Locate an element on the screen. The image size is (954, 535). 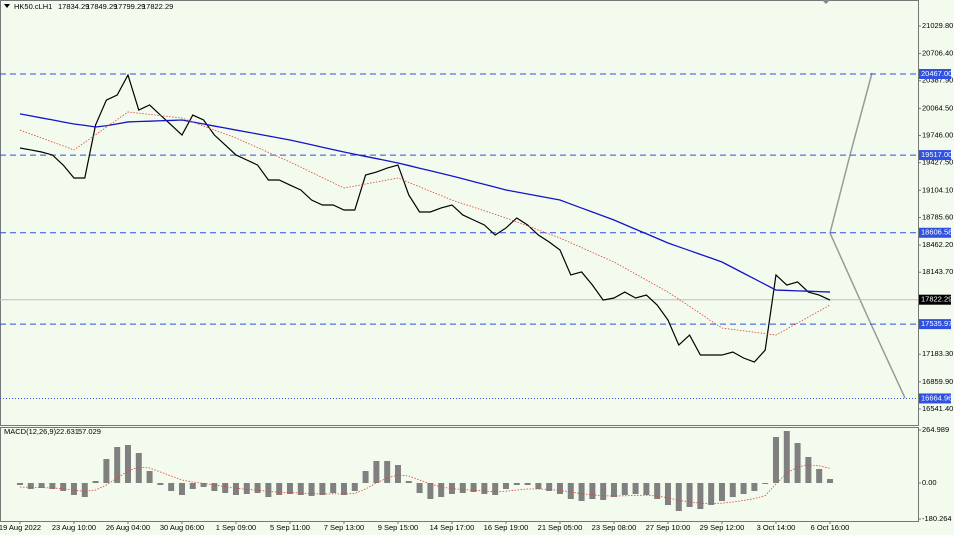
level-label: 19517.00 is located at coordinates (936, 154).